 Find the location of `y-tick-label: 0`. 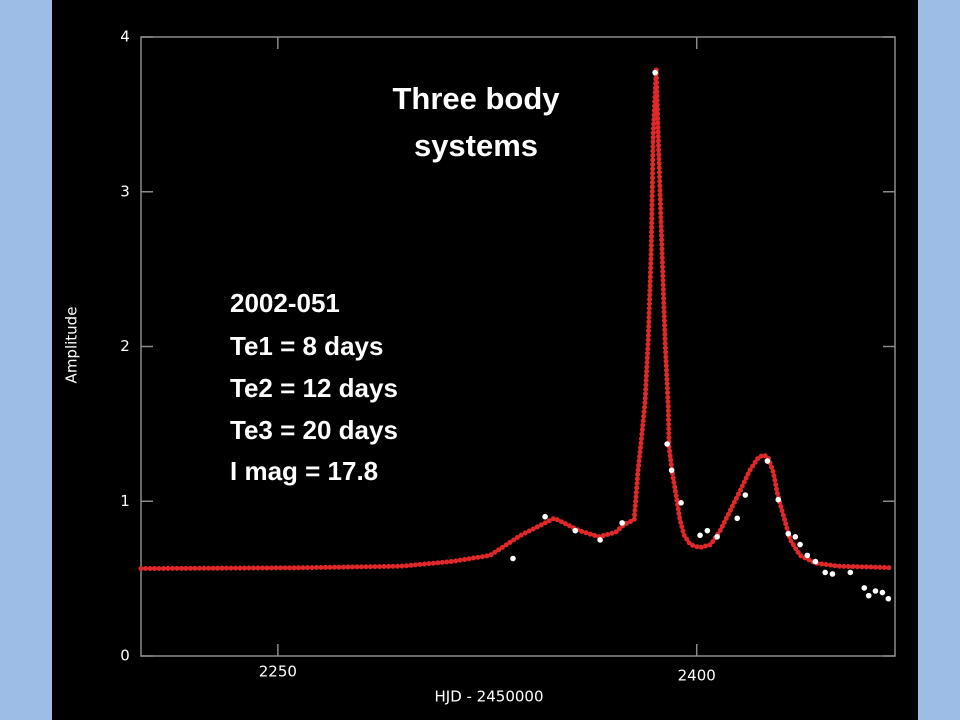

y-tick-label: 0 is located at coordinates (125, 656).